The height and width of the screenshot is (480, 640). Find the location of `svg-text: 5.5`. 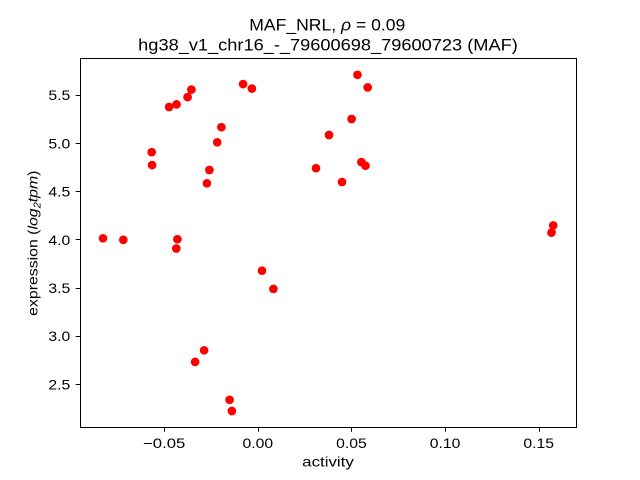

svg-text: 5.5 is located at coordinates (59, 95).